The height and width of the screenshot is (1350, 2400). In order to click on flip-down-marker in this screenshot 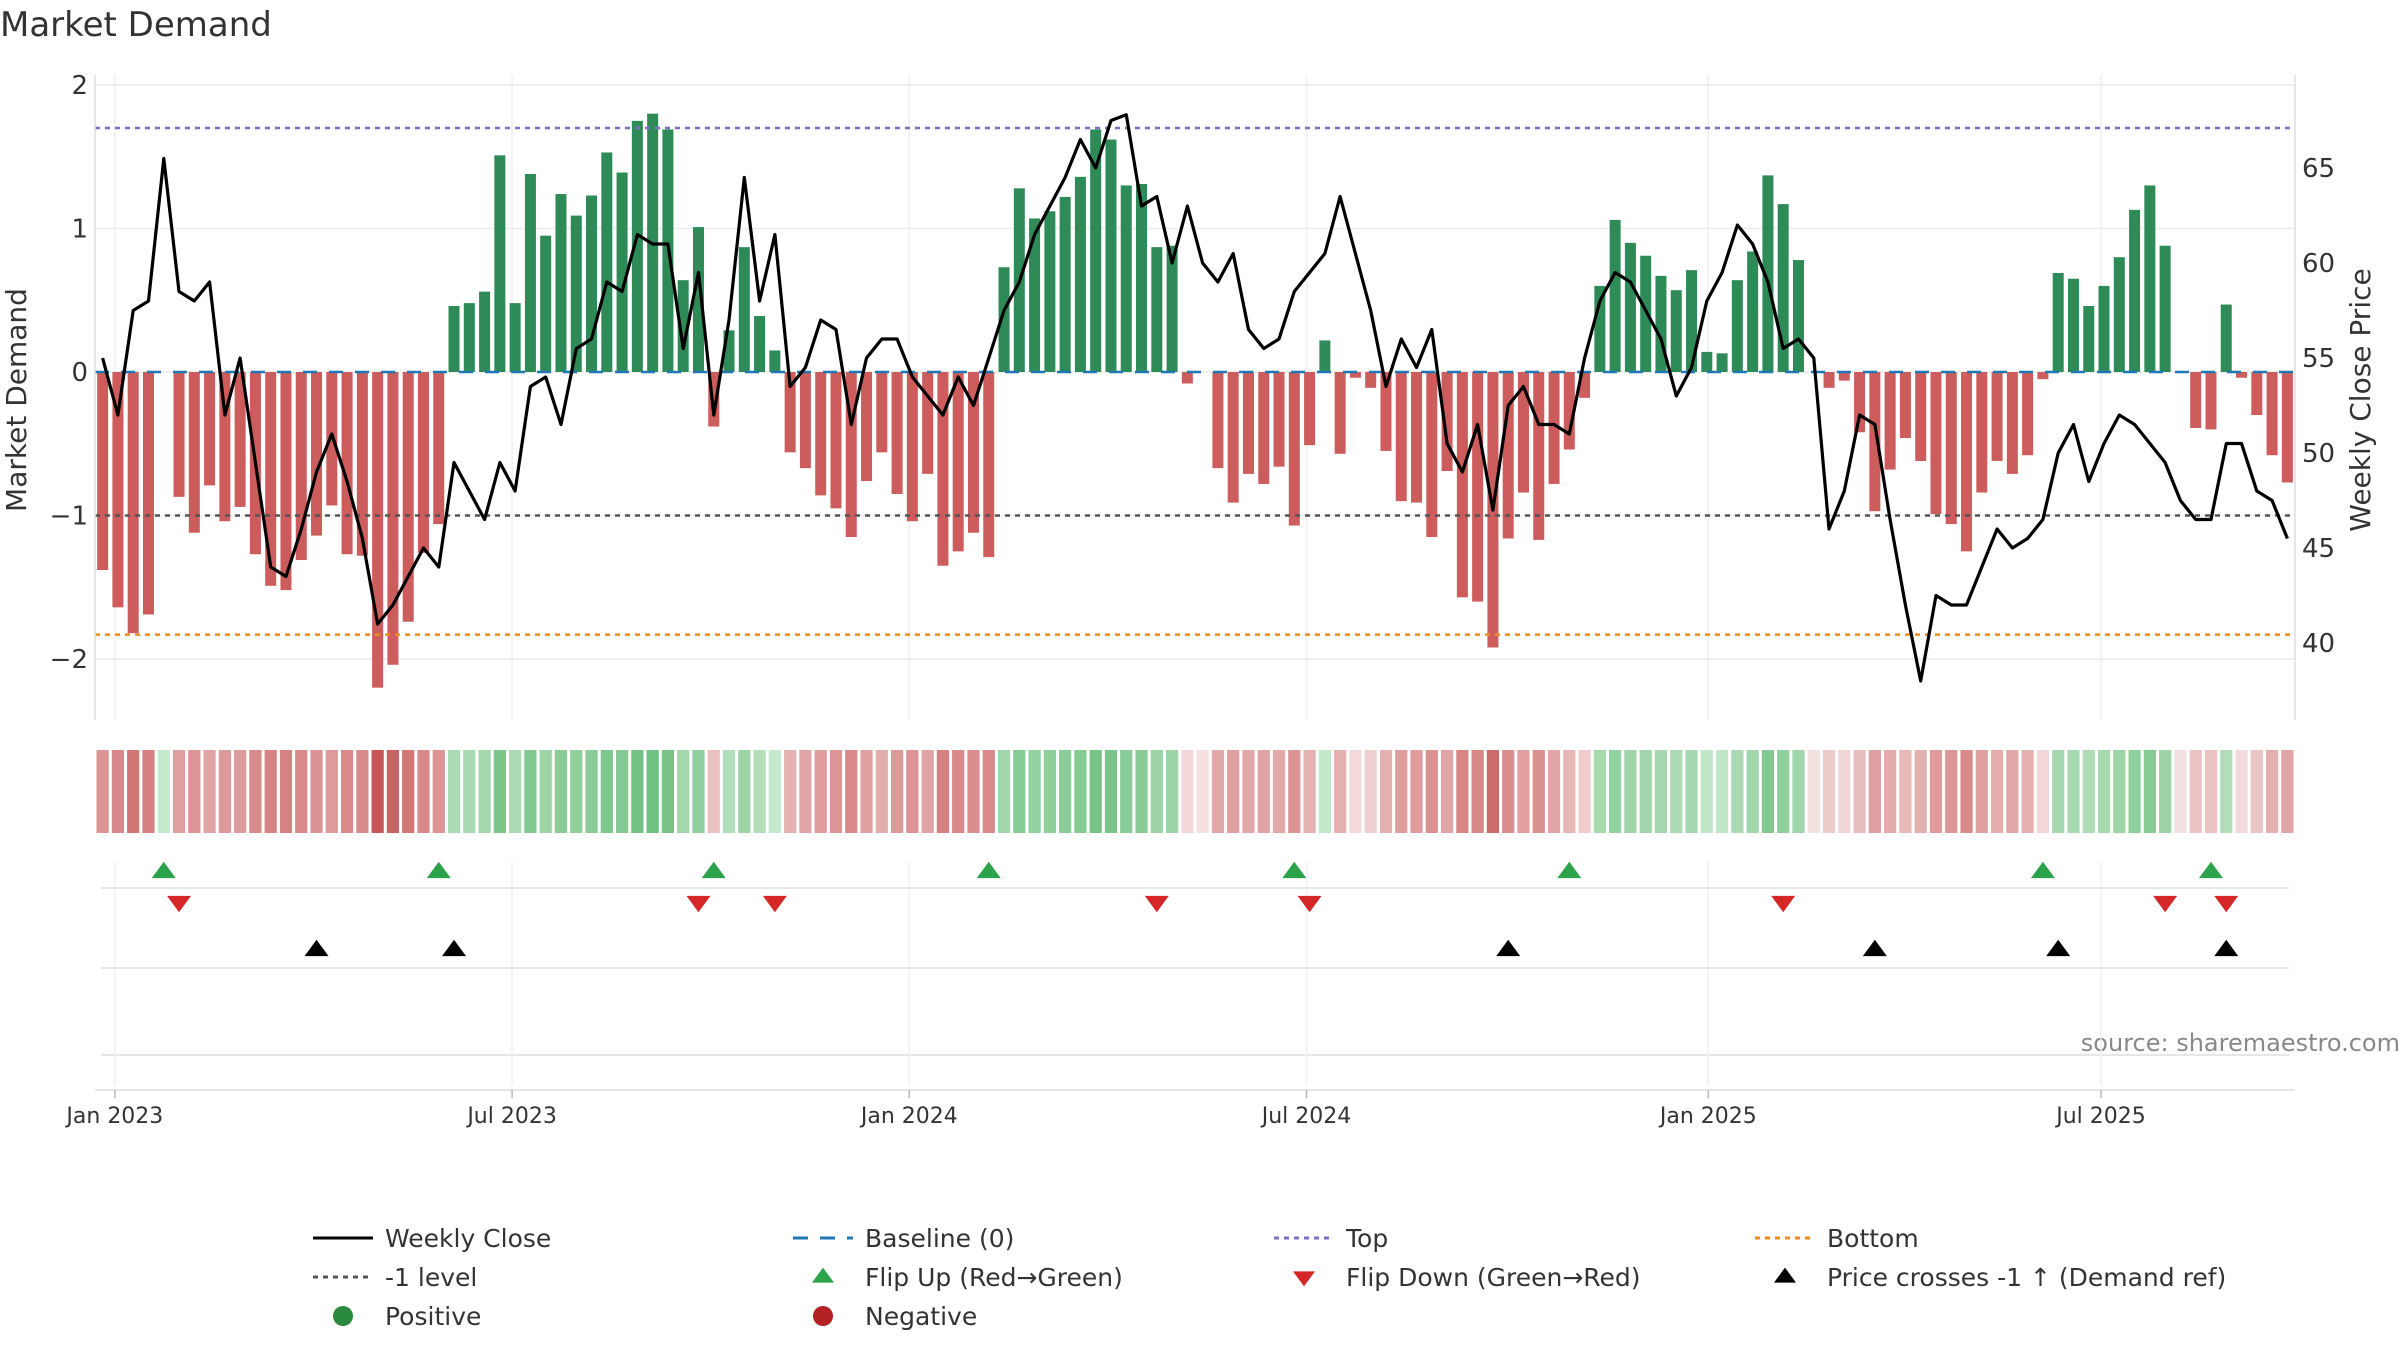, I will do `click(698, 904)`.